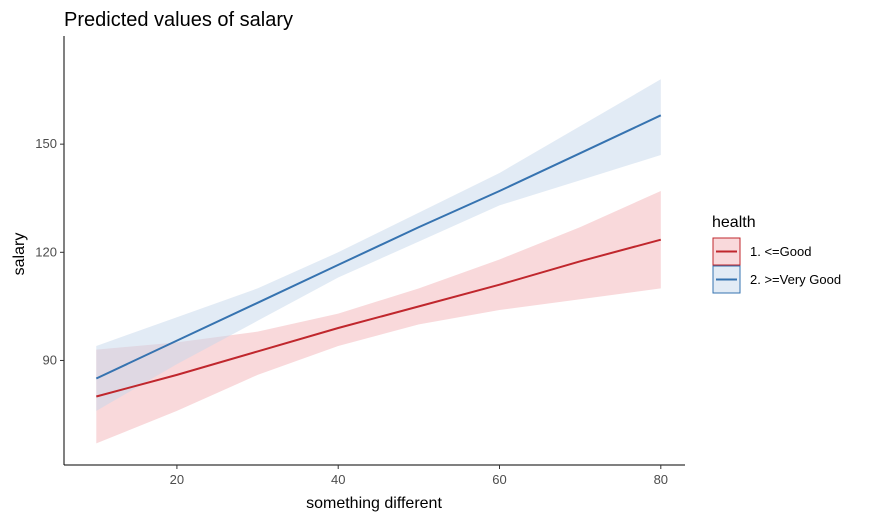 The image size is (871, 521). Describe the element at coordinates (338, 479) in the screenshot. I see `x-tick-label: 40` at that location.